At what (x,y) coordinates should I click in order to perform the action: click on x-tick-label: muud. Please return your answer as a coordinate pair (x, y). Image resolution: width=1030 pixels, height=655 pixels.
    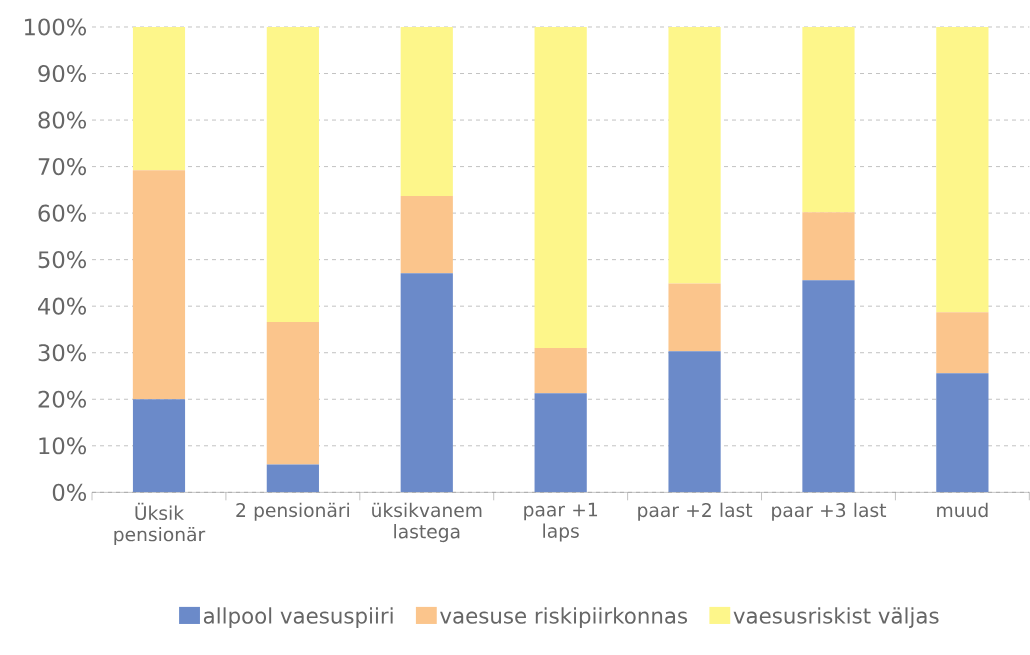
    Looking at the image, I should click on (962, 510).